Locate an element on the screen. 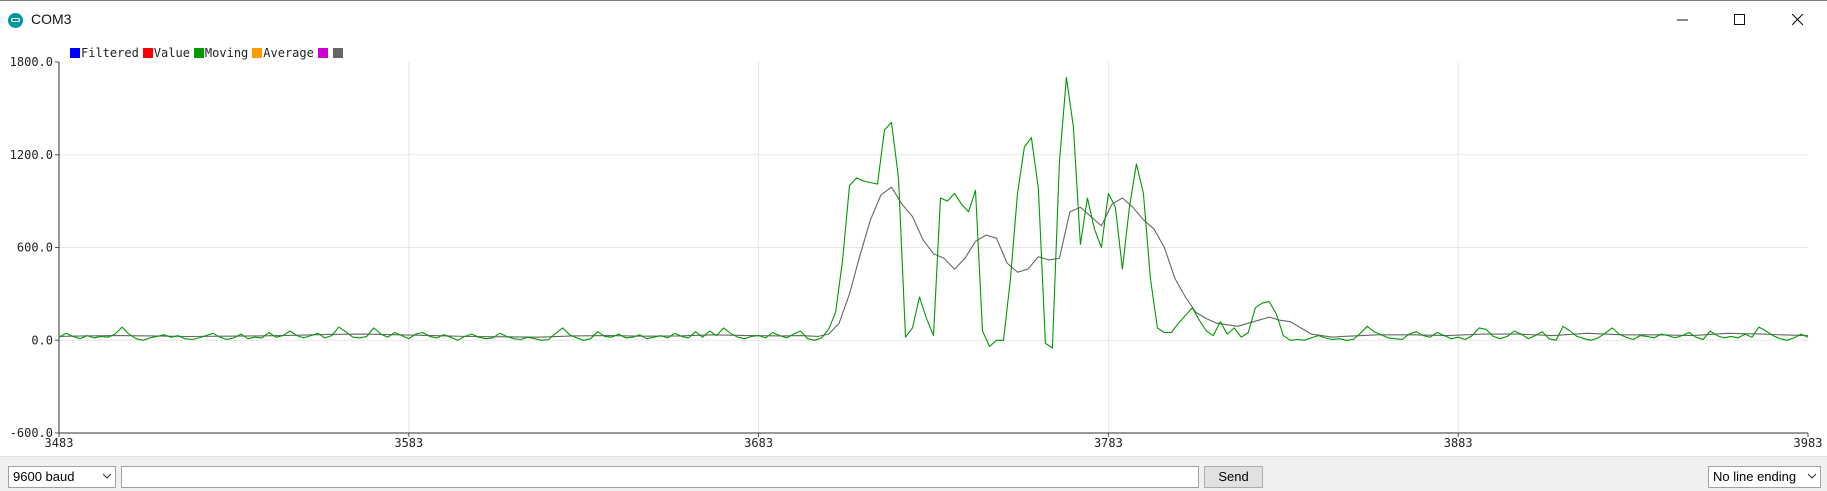 Image resolution: width=1827 pixels, height=491 pixels. close-button is located at coordinates (1798, 20).